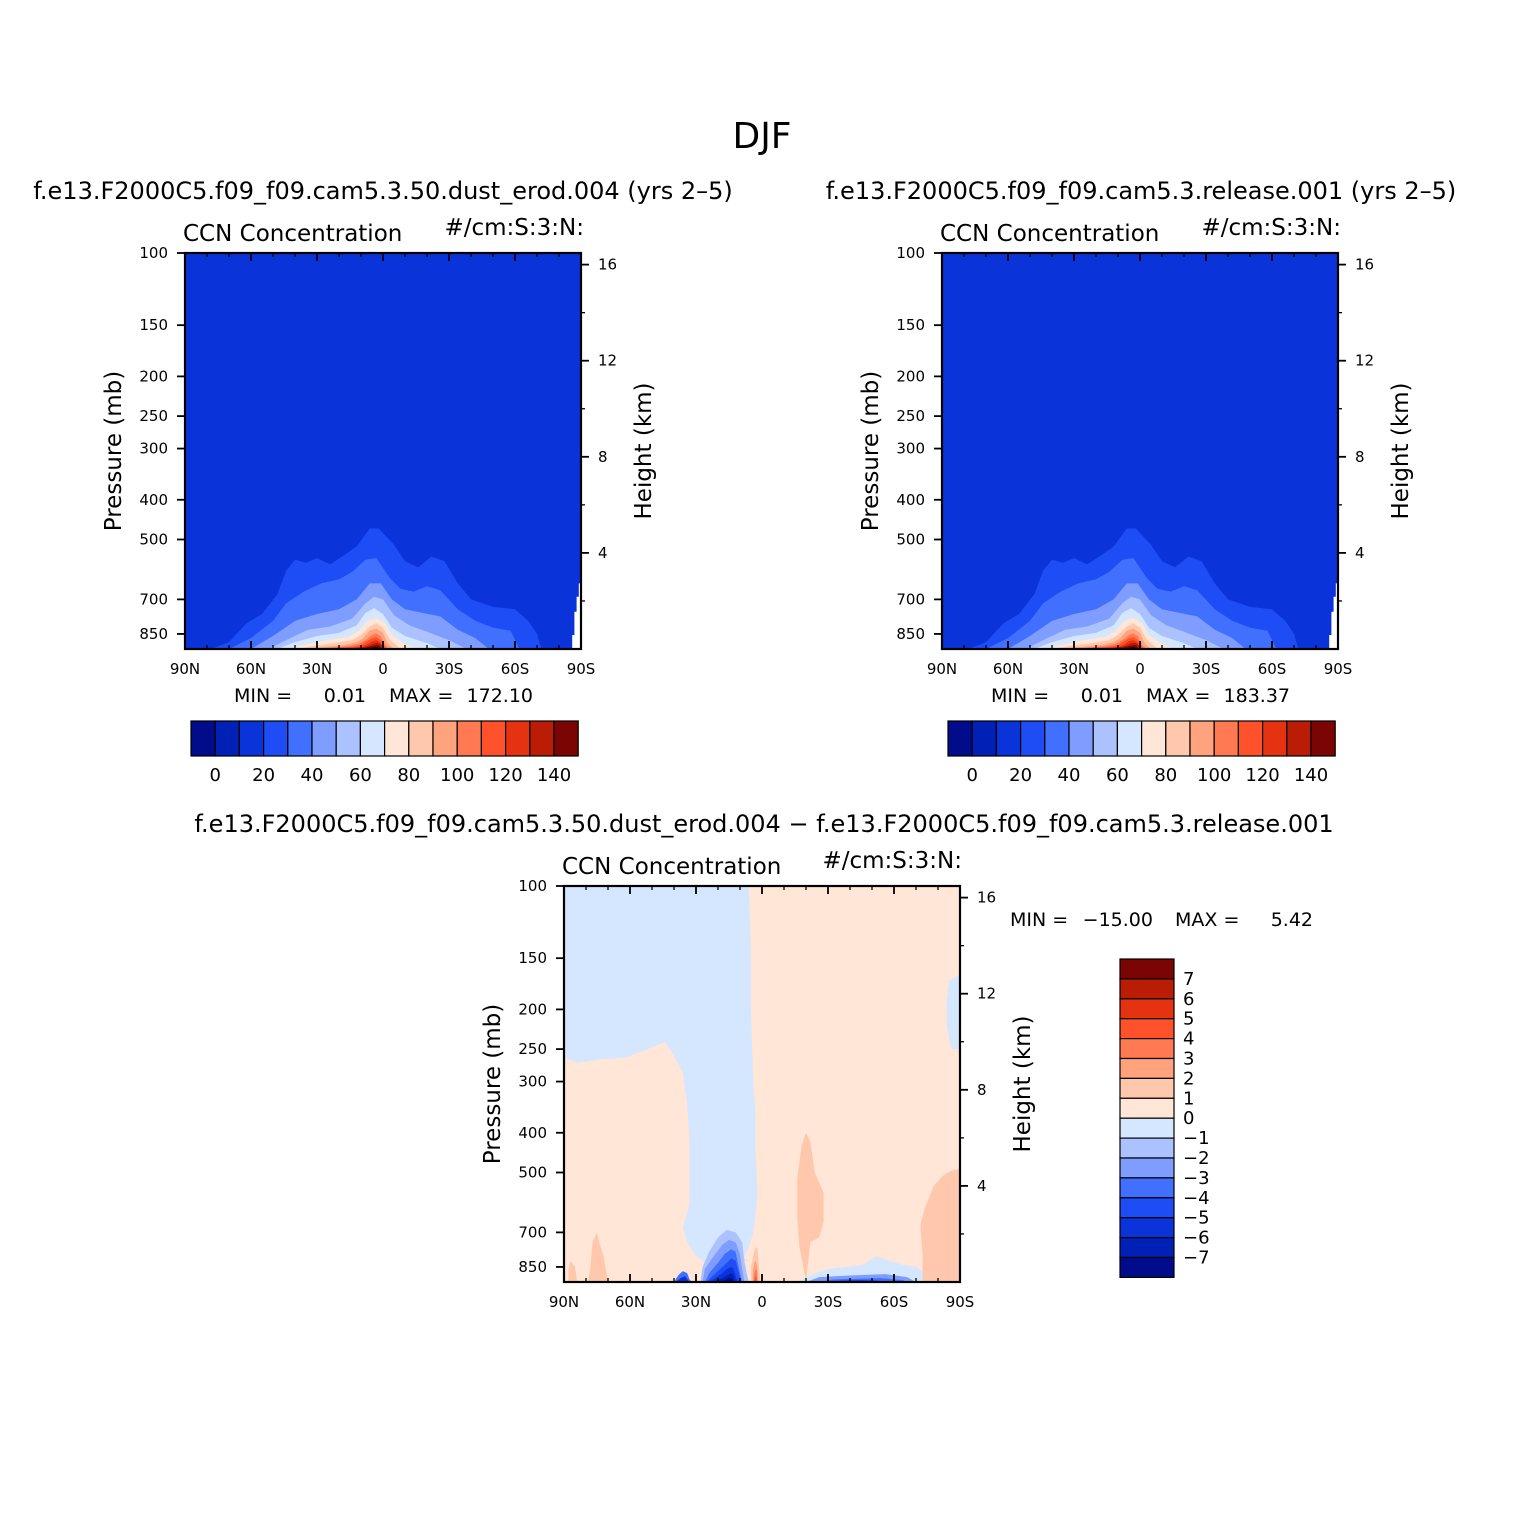 Image resolution: width=1524 pixels, height=1524 pixels. What do you see at coordinates (1039, 920) in the screenshot?
I see `min-label-3: MIN =` at bounding box center [1039, 920].